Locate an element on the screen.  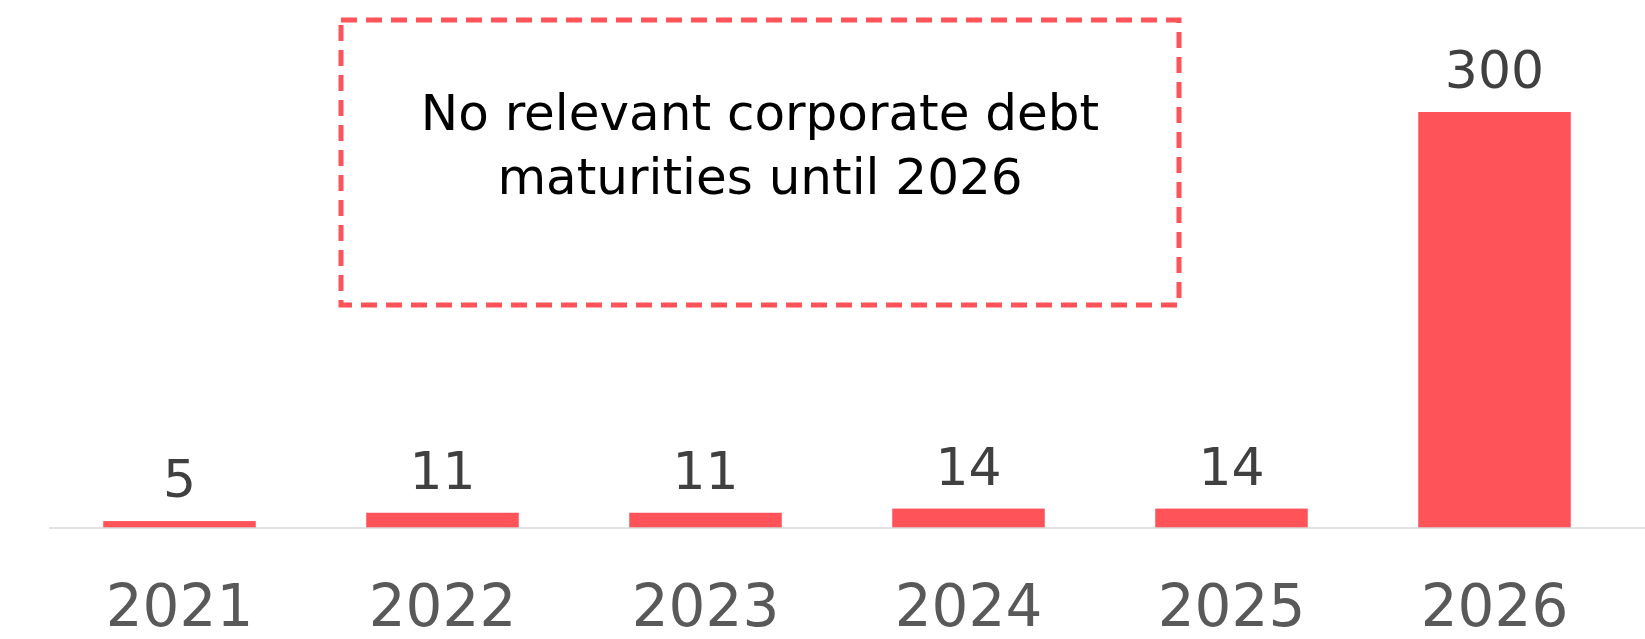
annotation: No relevant corporate debt maturities until 2026 is located at coordinates (760, 145).